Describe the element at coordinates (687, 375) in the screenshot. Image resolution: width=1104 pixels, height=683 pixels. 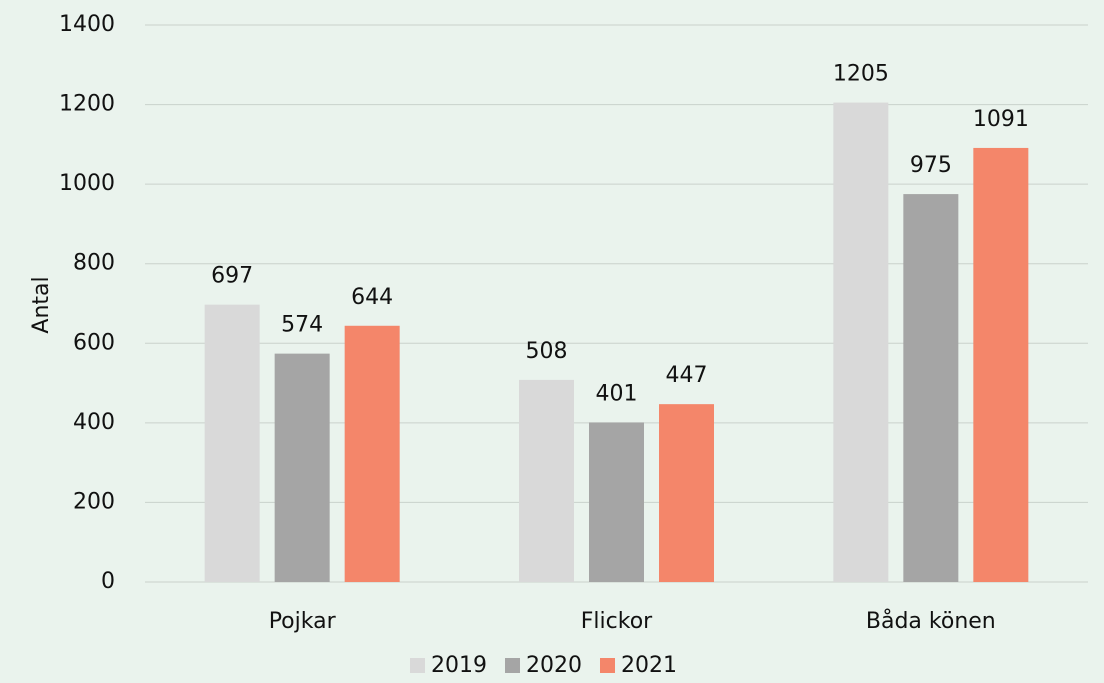
I see `data-label: 447` at that location.